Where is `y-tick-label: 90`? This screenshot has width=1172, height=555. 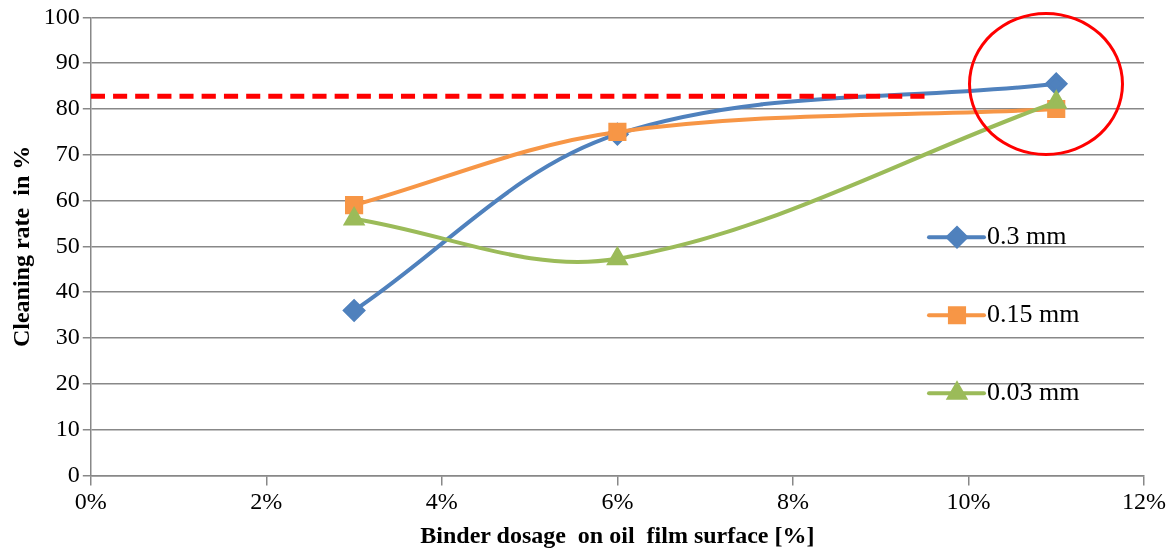 y-tick-label: 90 is located at coordinates (67, 61).